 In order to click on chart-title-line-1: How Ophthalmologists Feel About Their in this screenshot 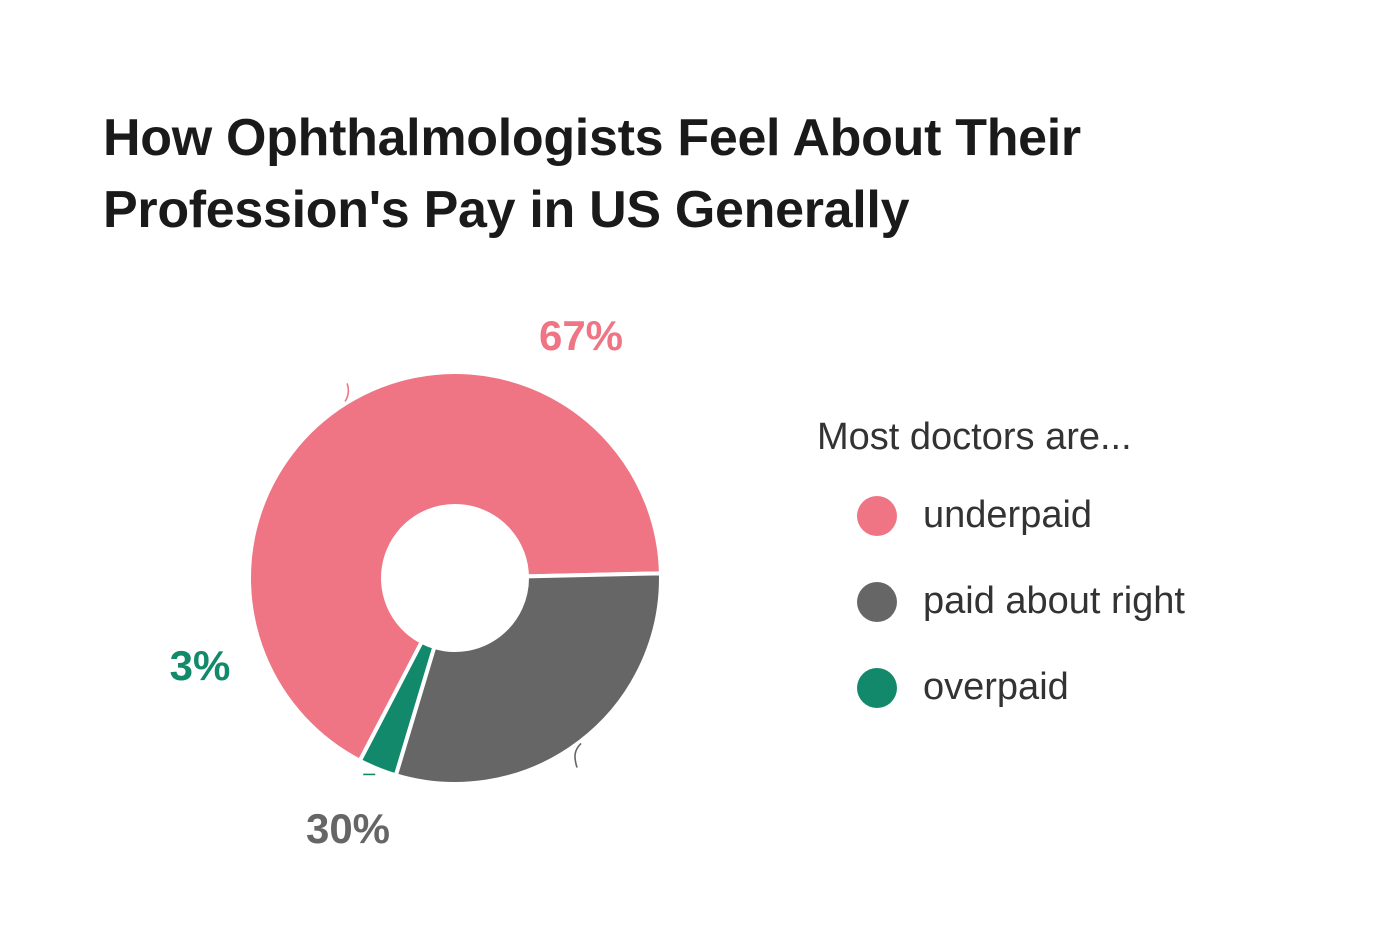, I will do `click(592, 138)`.